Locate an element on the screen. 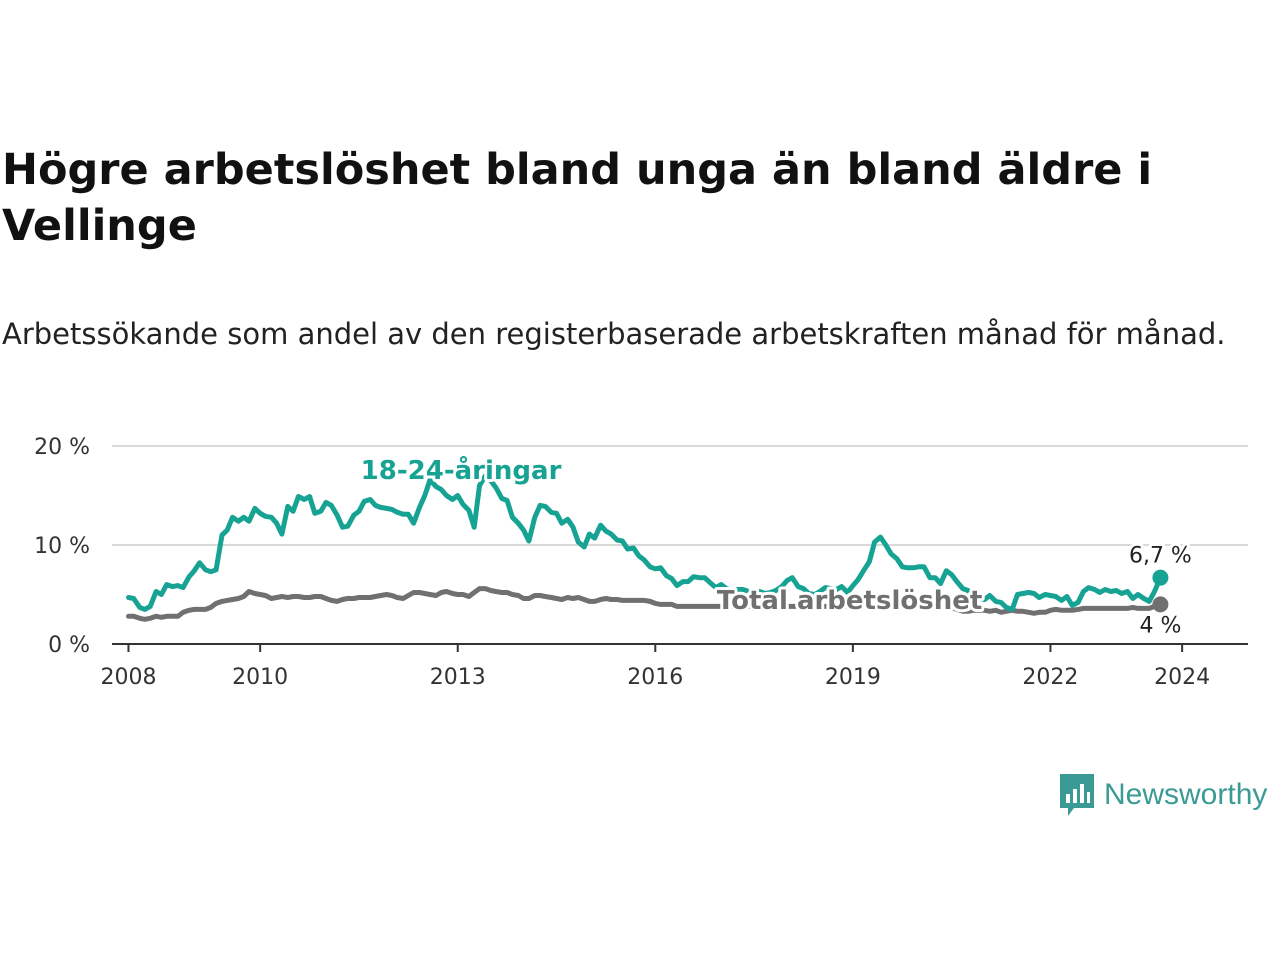 Image resolution: width=1280 pixels, height=960 pixels. x-tick-label-2024: 2024 is located at coordinates (1182, 677).